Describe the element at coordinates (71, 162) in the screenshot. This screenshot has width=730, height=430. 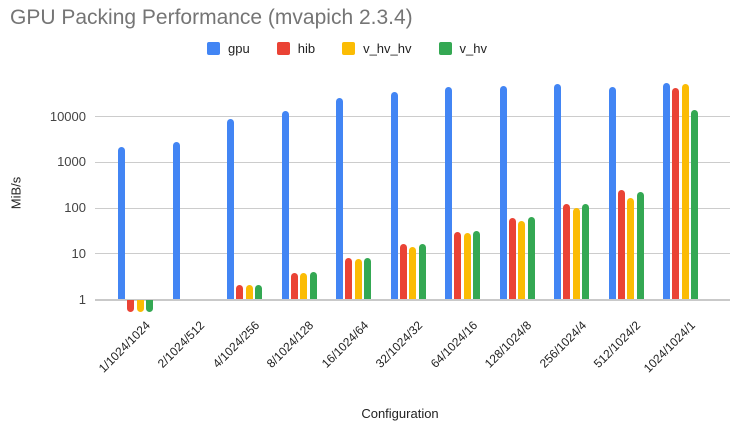
I see `y-tick-label-1000: 1000` at that location.